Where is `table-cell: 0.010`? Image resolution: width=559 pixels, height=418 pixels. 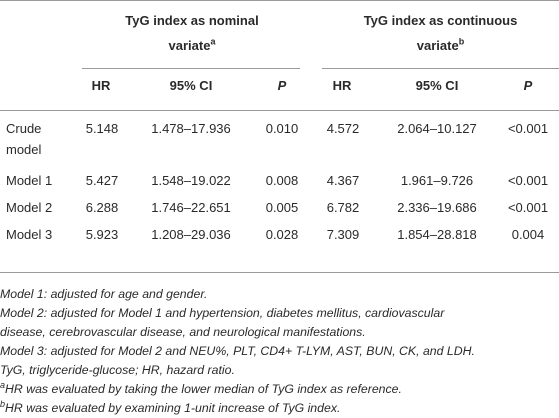
table-cell: 0.010 is located at coordinates (282, 128).